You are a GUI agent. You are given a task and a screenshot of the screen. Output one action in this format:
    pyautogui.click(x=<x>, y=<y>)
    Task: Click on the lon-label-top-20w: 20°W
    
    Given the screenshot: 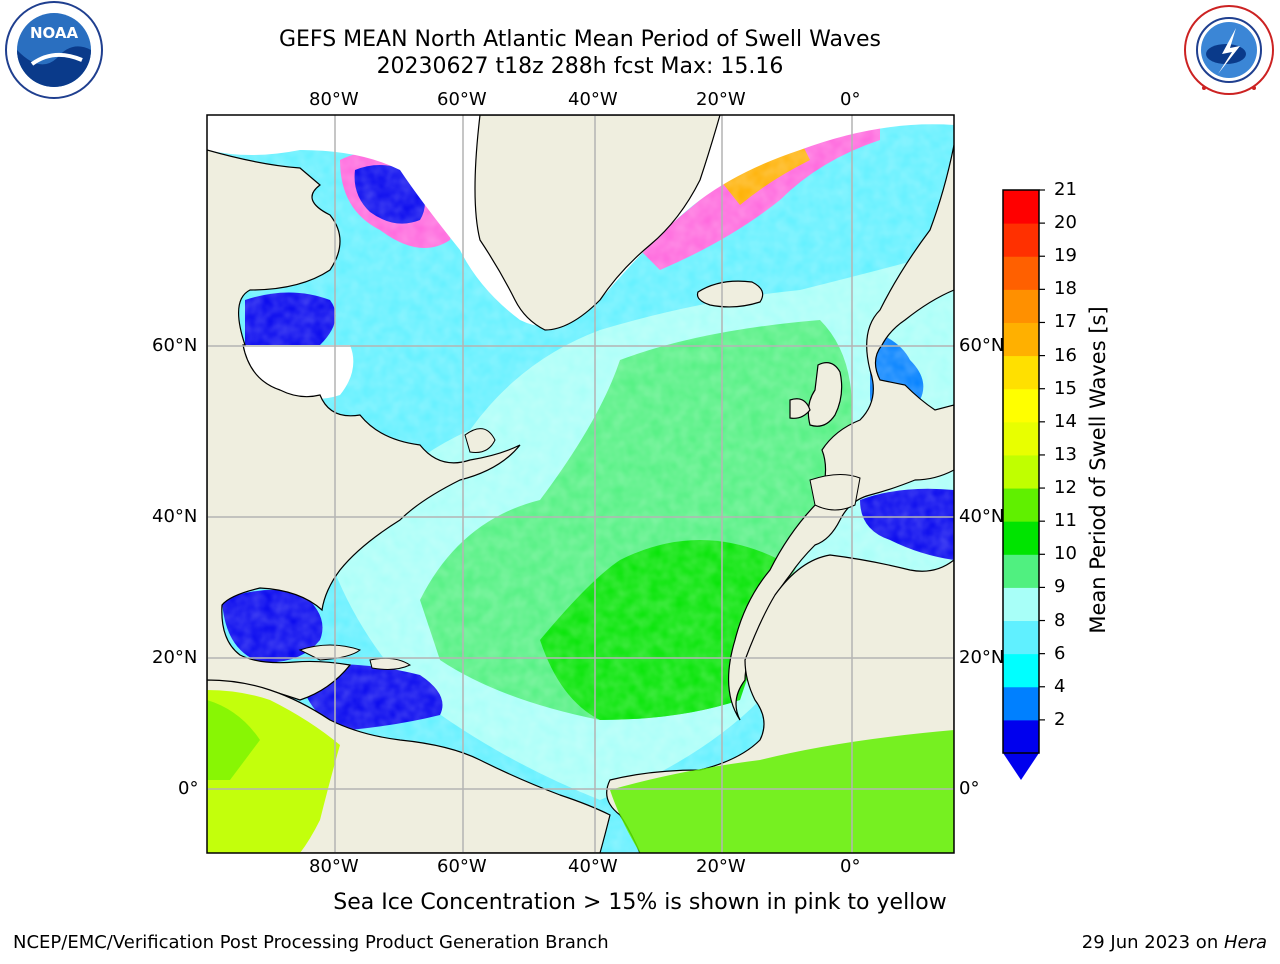 What is the action you would take?
    pyautogui.click(x=721, y=99)
    